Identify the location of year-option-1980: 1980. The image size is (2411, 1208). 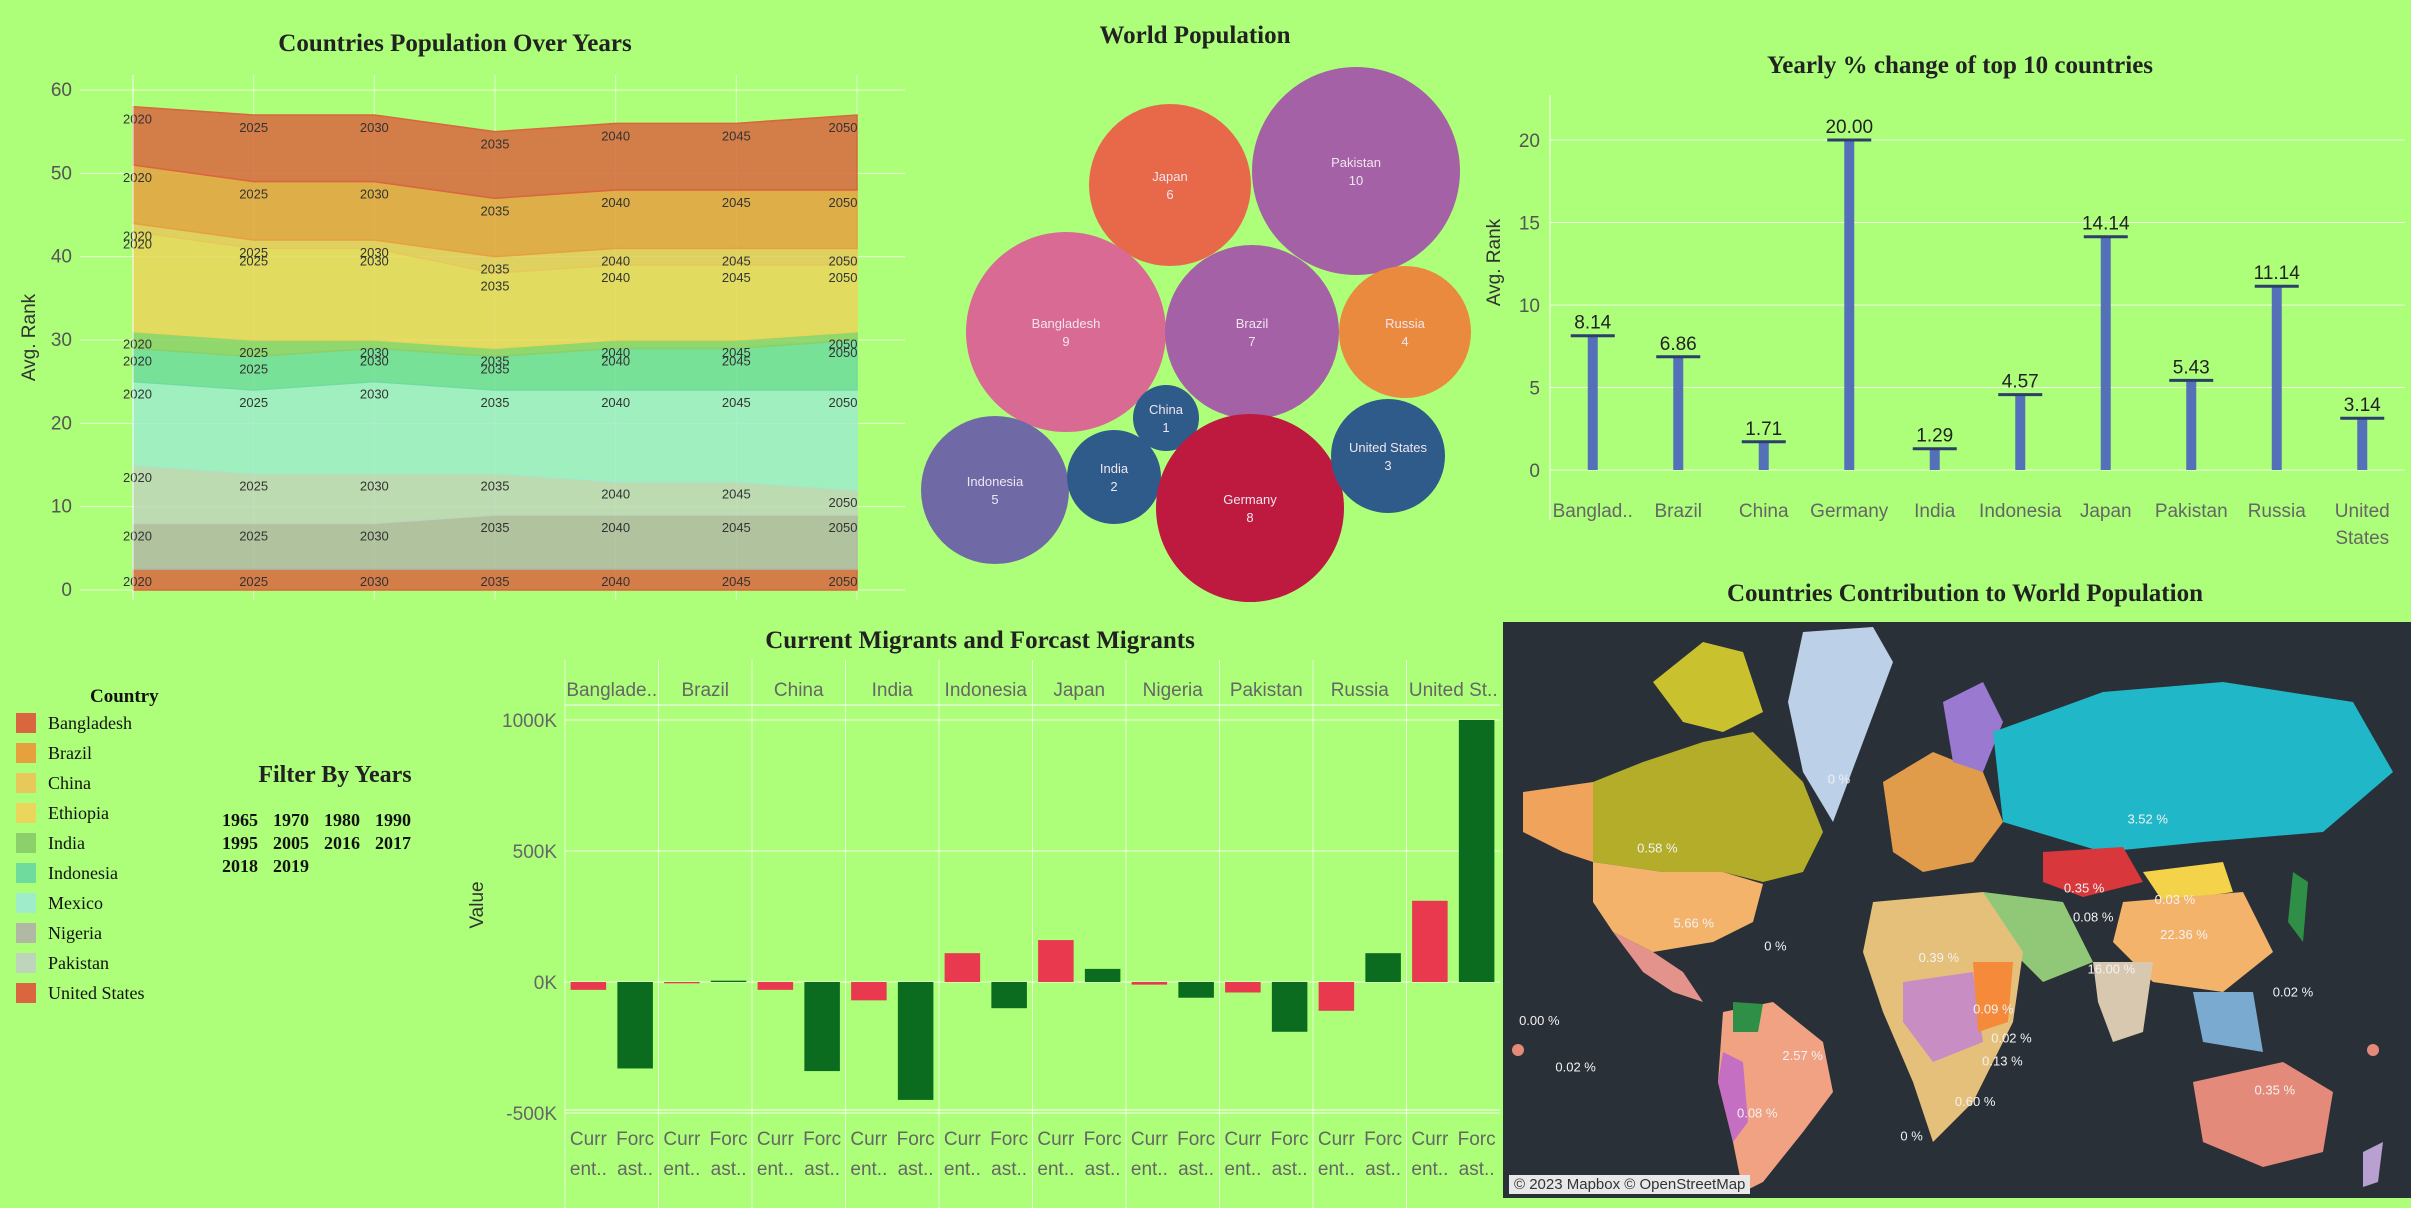
(342, 820).